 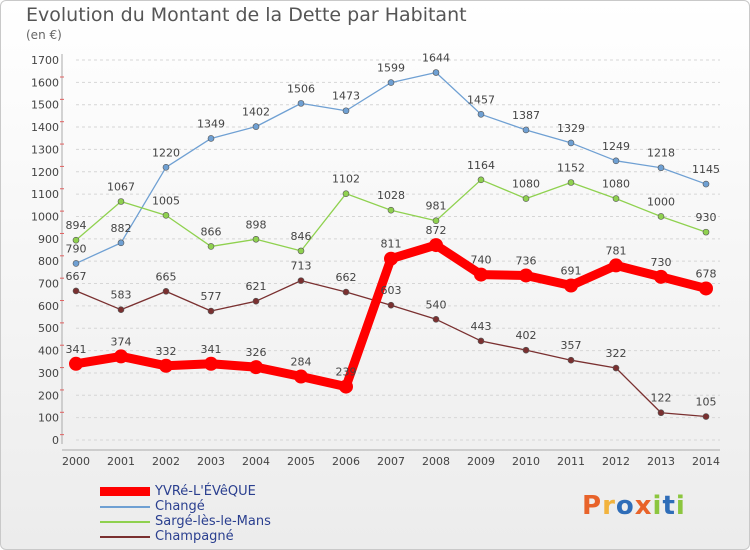 What do you see at coordinates (571, 345) in the screenshot?
I see `data-label: 357` at bounding box center [571, 345].